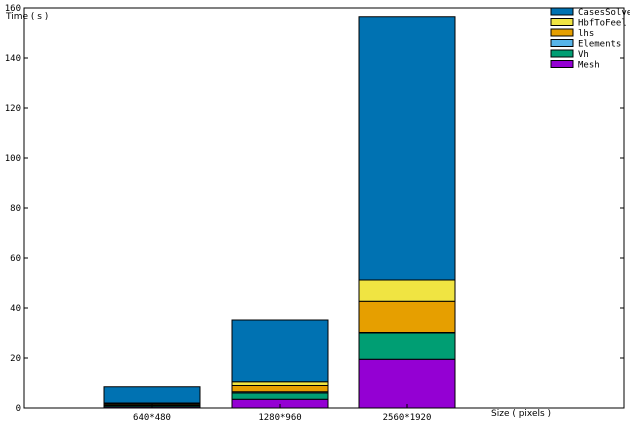 The image size is (630, 425). I want to click on legend-item: HbfToFeel, so click(588, 23).